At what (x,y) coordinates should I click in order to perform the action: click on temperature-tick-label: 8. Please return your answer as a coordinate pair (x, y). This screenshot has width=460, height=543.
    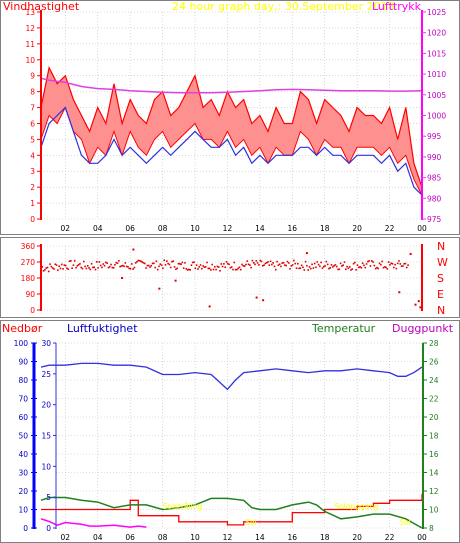
    Looking at the image, I should click on (431, 528).